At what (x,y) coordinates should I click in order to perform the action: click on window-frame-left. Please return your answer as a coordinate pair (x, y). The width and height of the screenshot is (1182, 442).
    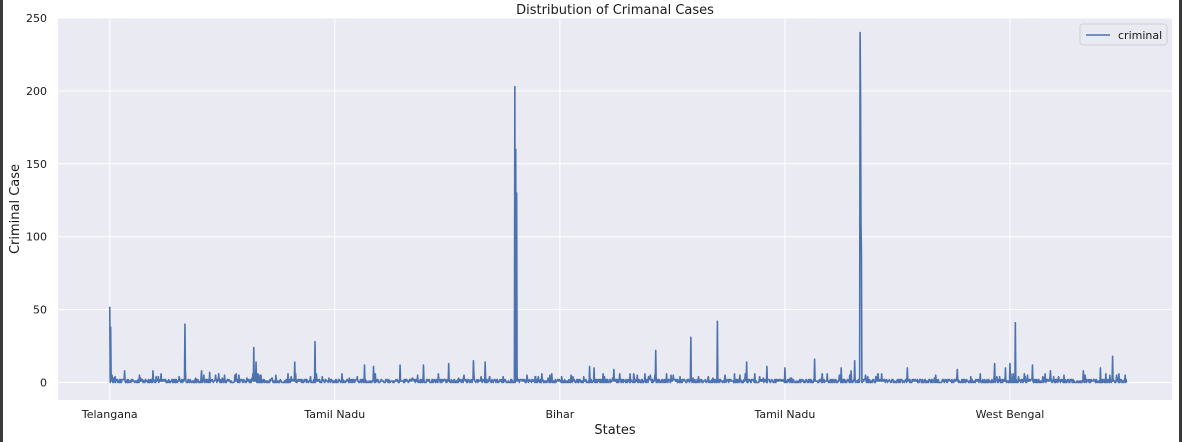
    Looking at the image, I should click on (1, 221).